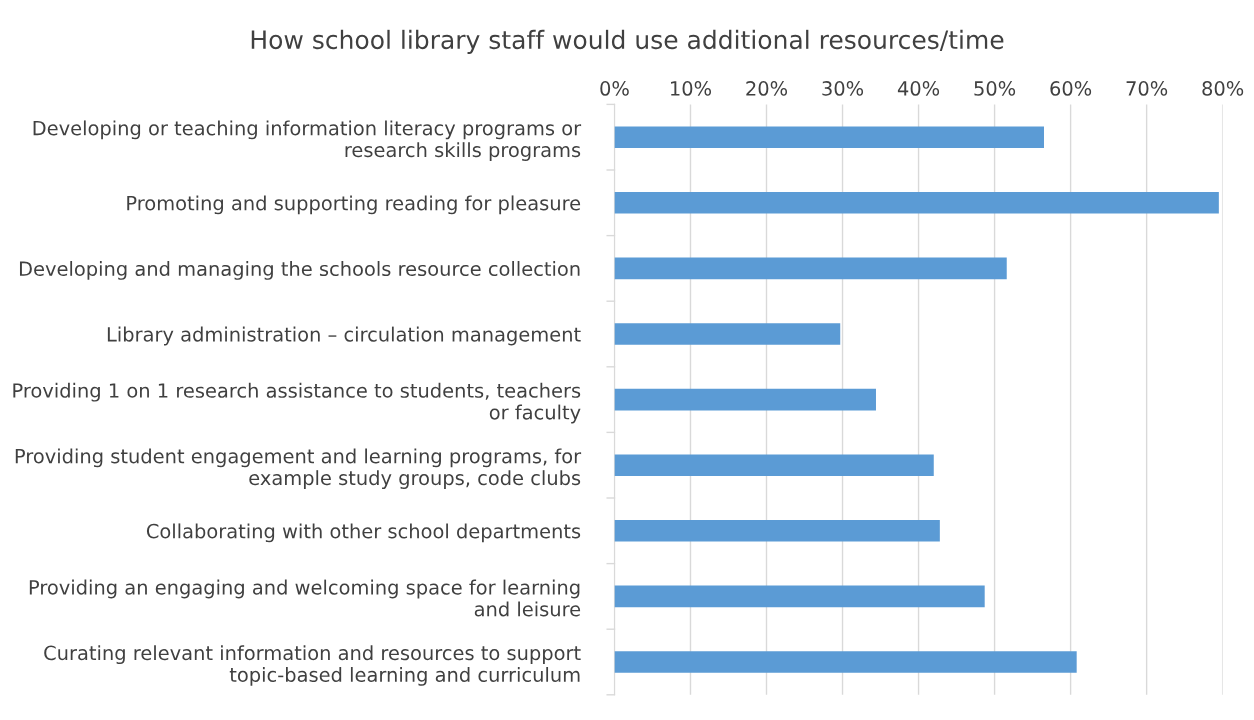 The width and height of the screenshot is (1254, 720). I want to click on y-tick-label: Collaborating with other school departments, so click(363, 533).